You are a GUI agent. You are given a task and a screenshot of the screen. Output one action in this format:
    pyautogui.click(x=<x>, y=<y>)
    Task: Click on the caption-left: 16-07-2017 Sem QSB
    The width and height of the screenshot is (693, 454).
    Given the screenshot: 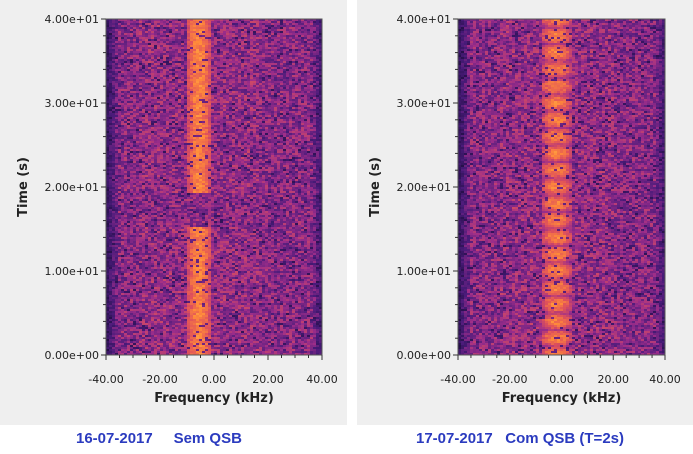 What is the action you would take?
    pyautogui.click(x=159, y=438)
    